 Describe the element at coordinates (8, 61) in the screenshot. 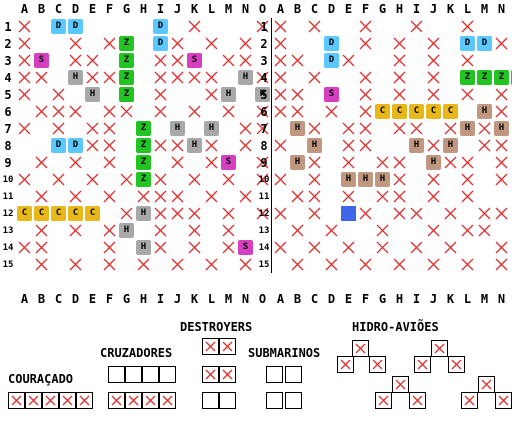

I see `row-label: 3` at that location.